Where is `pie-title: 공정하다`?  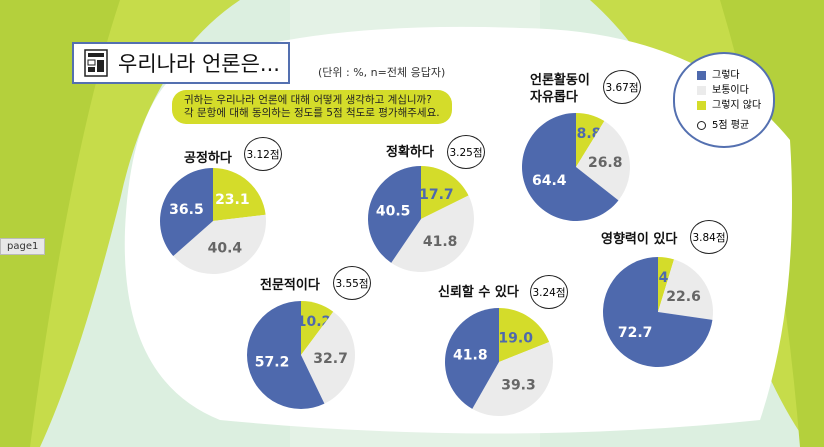 pie-title: 공정하다 is located at coordinates (208, 158).